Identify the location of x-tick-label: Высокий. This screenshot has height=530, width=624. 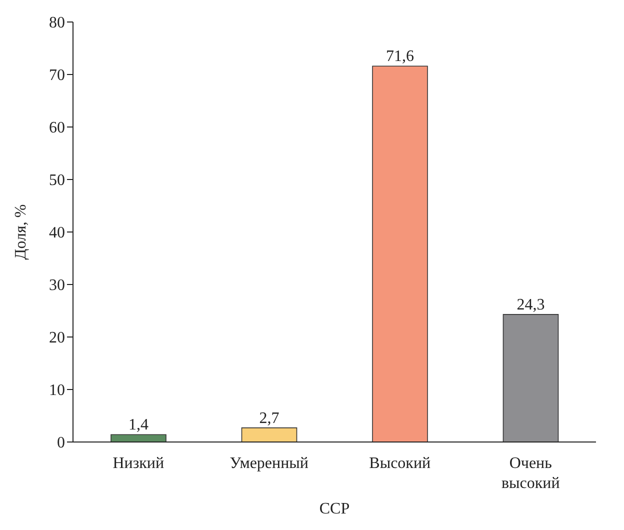
(400, 463).